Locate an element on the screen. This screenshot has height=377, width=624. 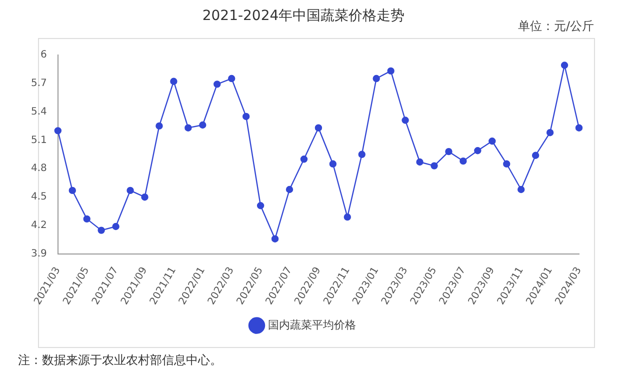
y-tick-label: 5.7 is located at coordinates (38, 83).